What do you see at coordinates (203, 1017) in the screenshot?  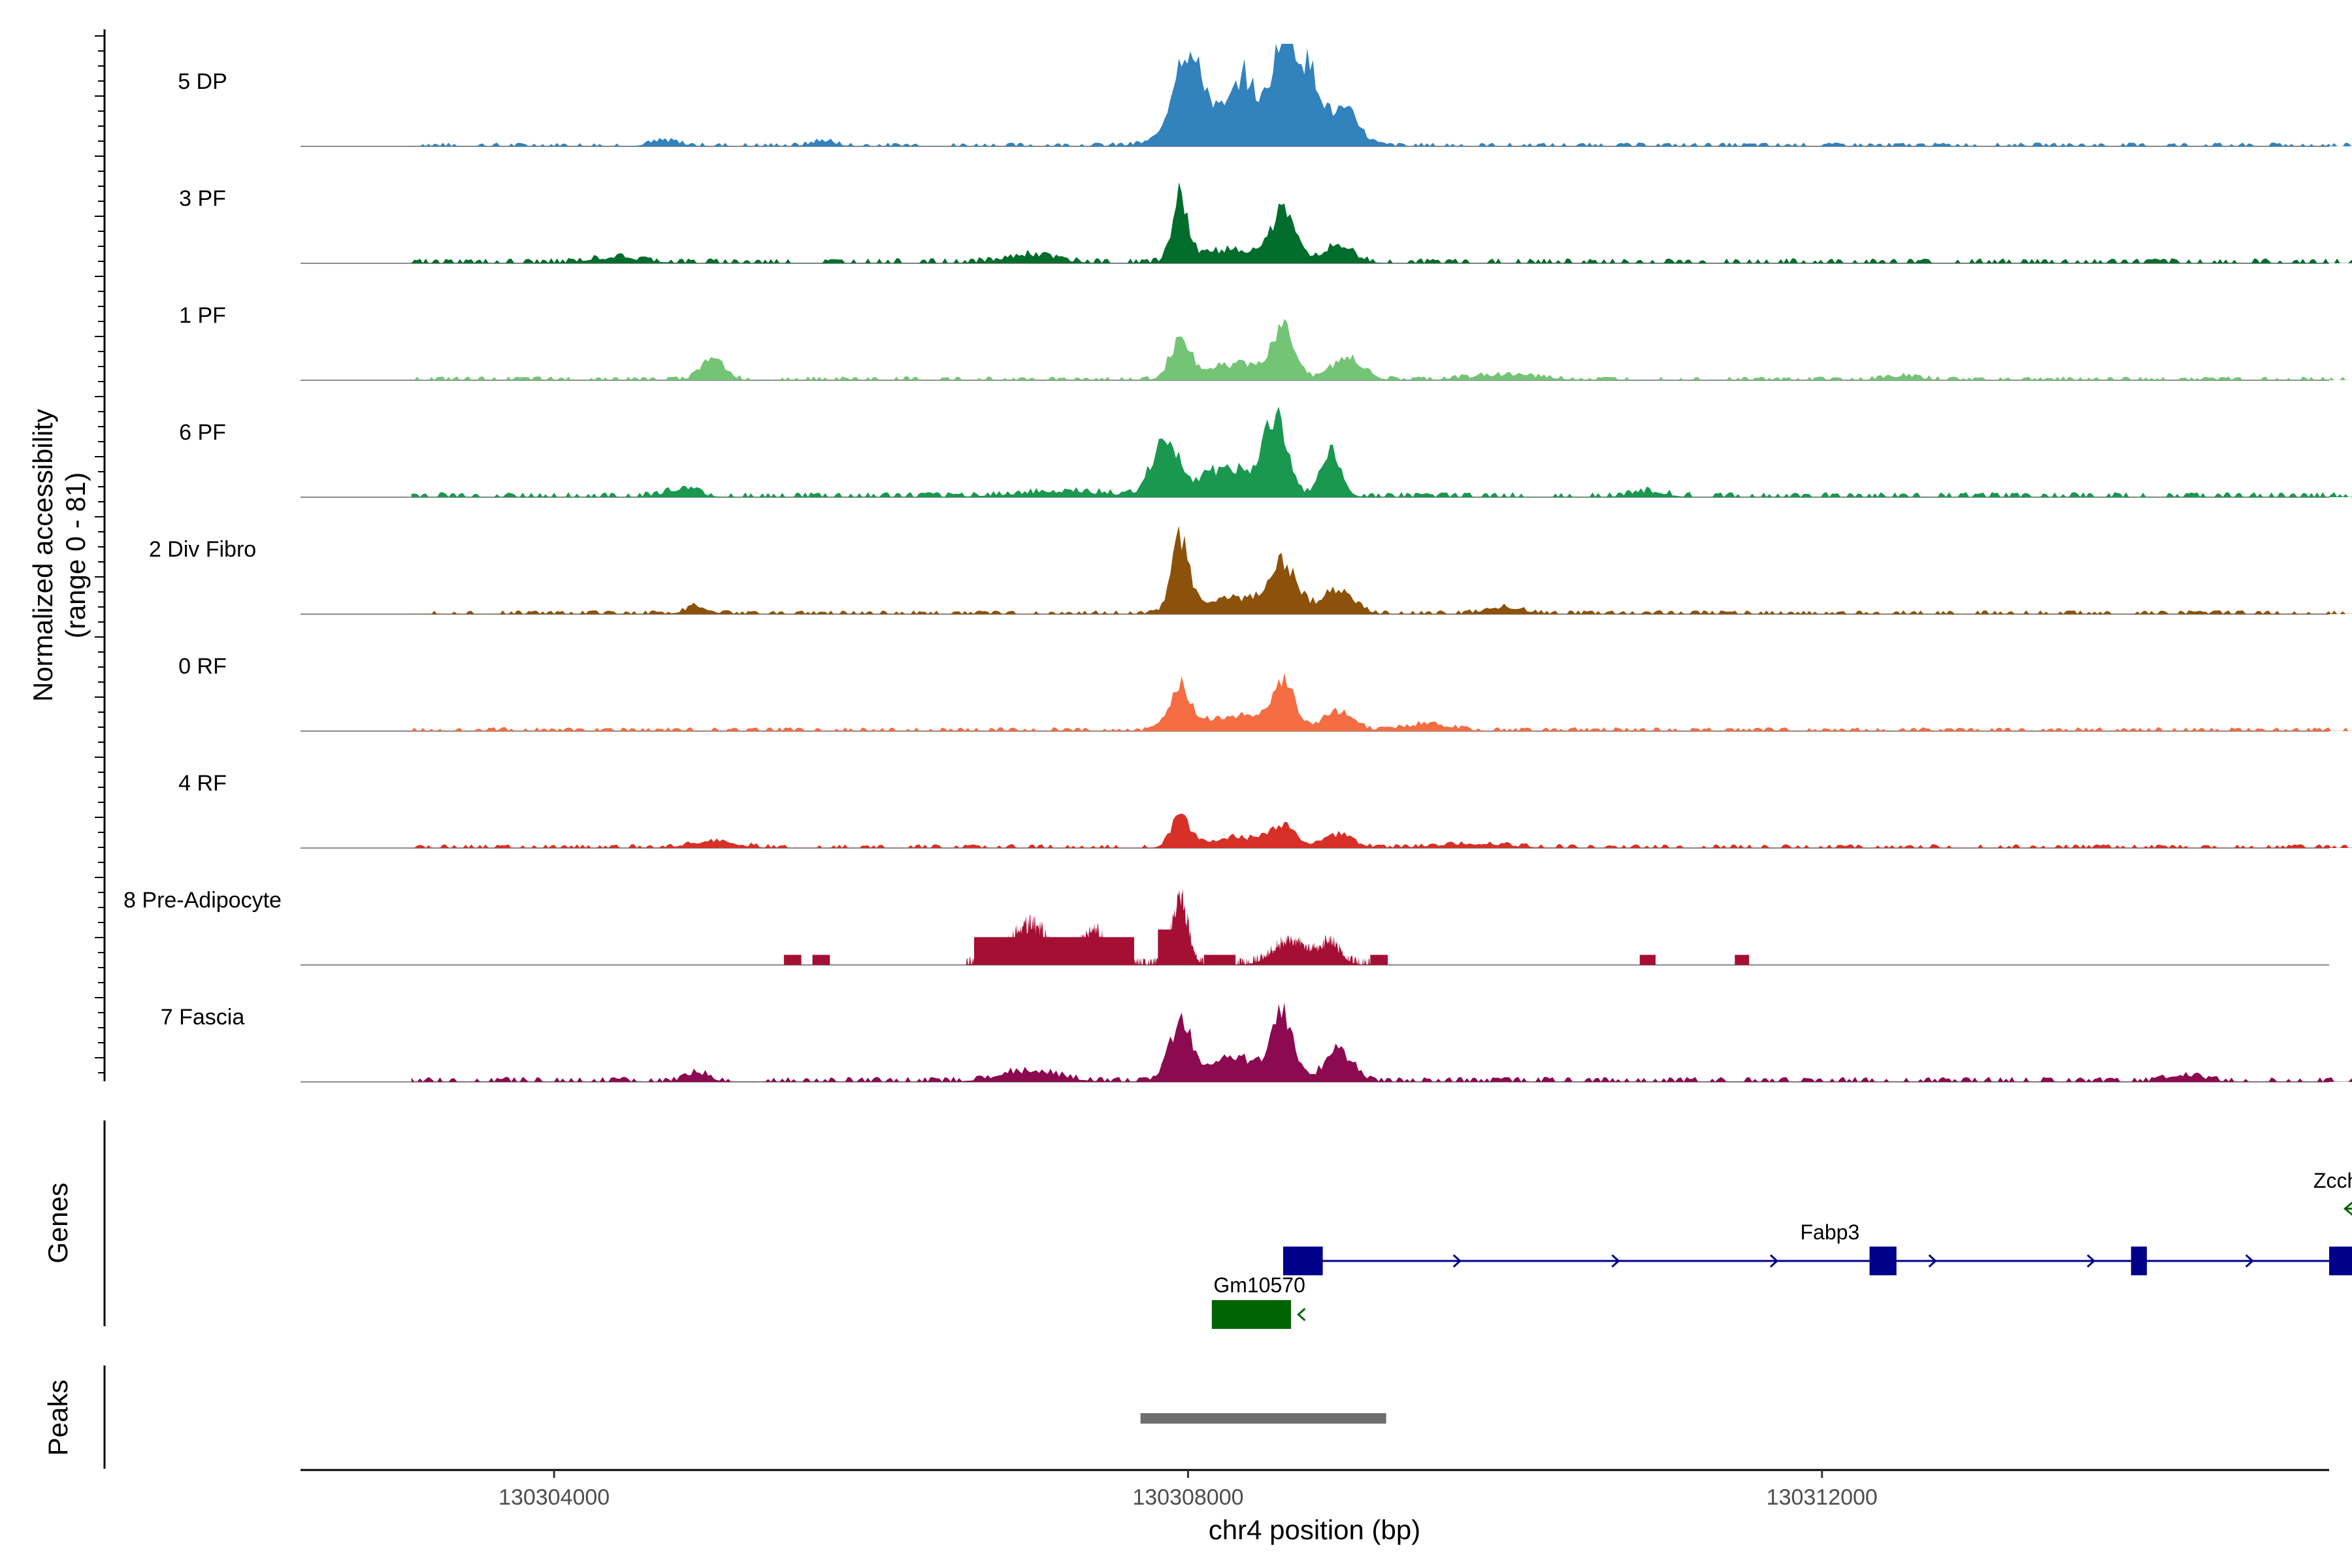 I see `track-label: 7 Fascia` at bounding box center [203, 1017].